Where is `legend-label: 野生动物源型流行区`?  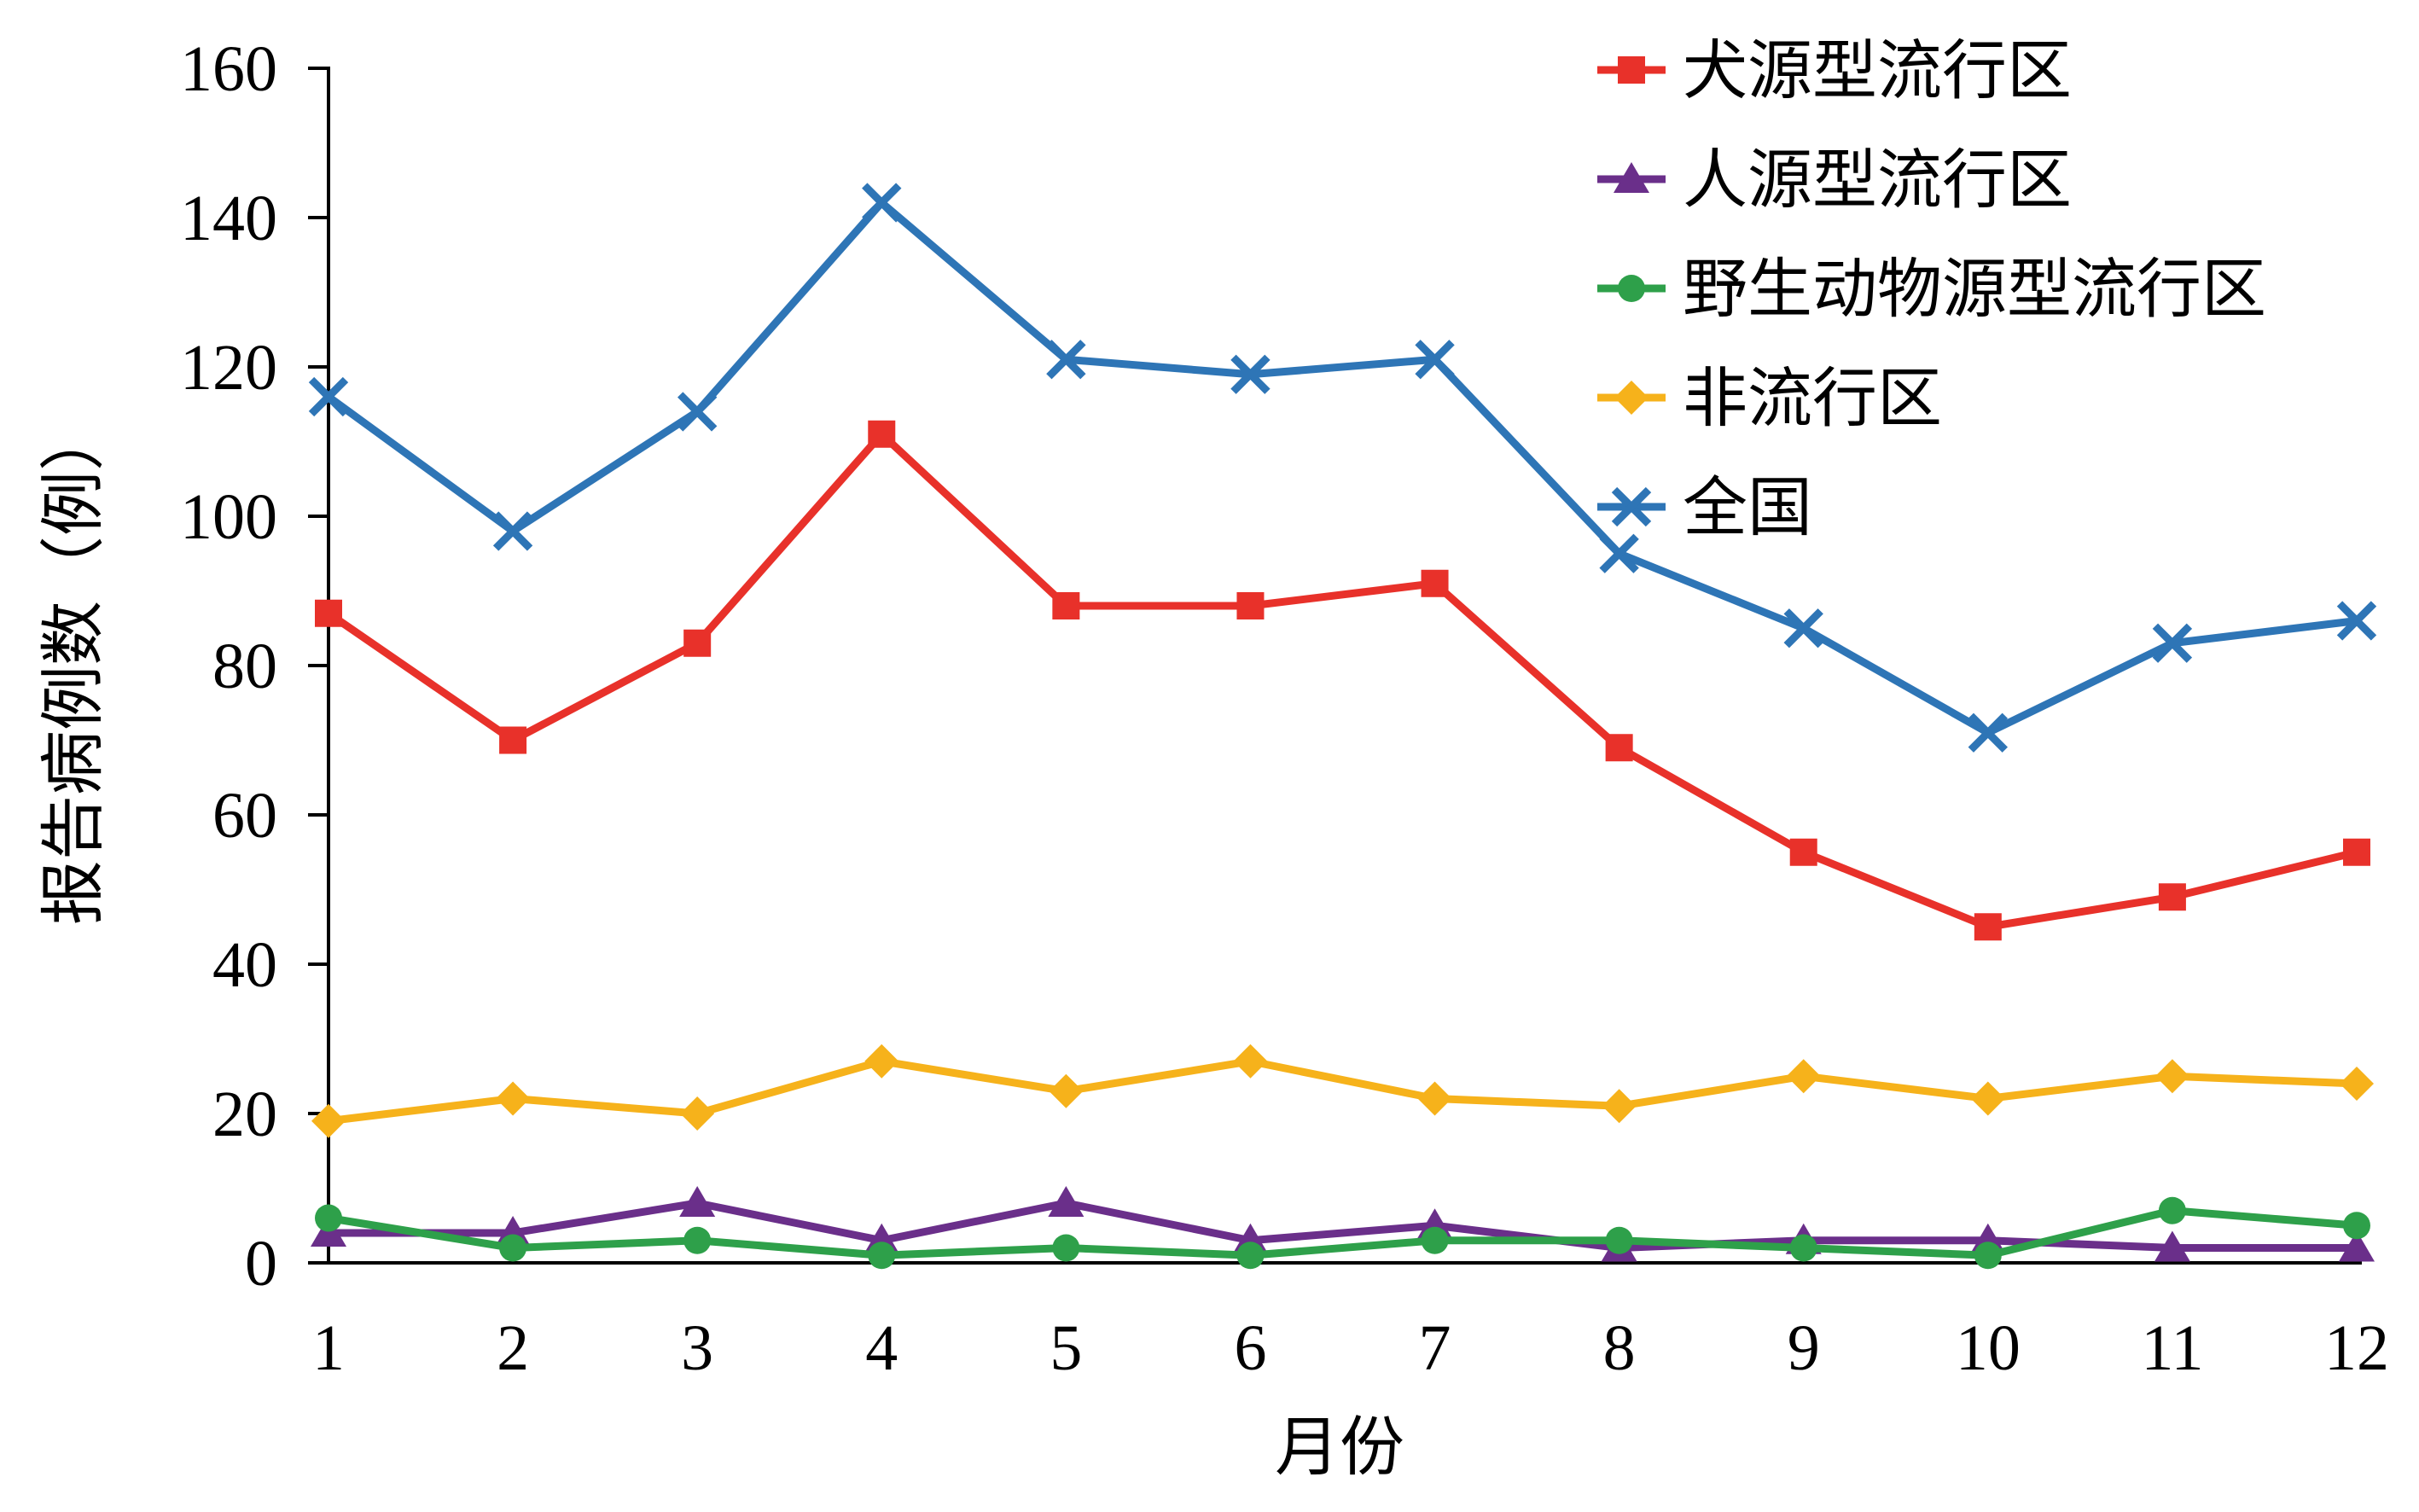
legend-label: 野生动物源型流行区 is located at coordinates (1975, 289).